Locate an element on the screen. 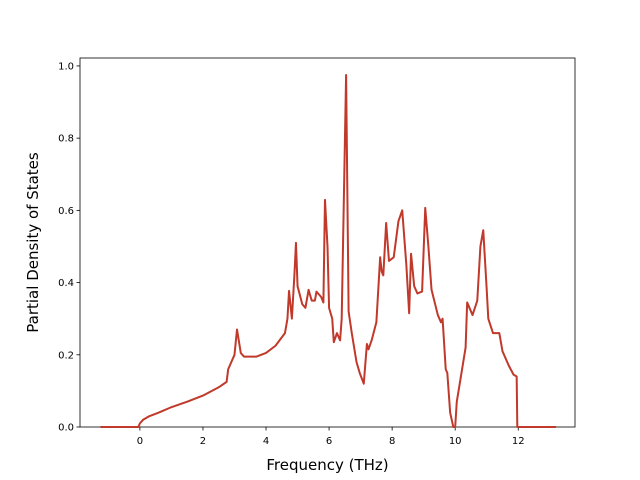 This screenshot has width=640, height=480. y-tick-label: 0.2 is located at coordinates (66, 355).